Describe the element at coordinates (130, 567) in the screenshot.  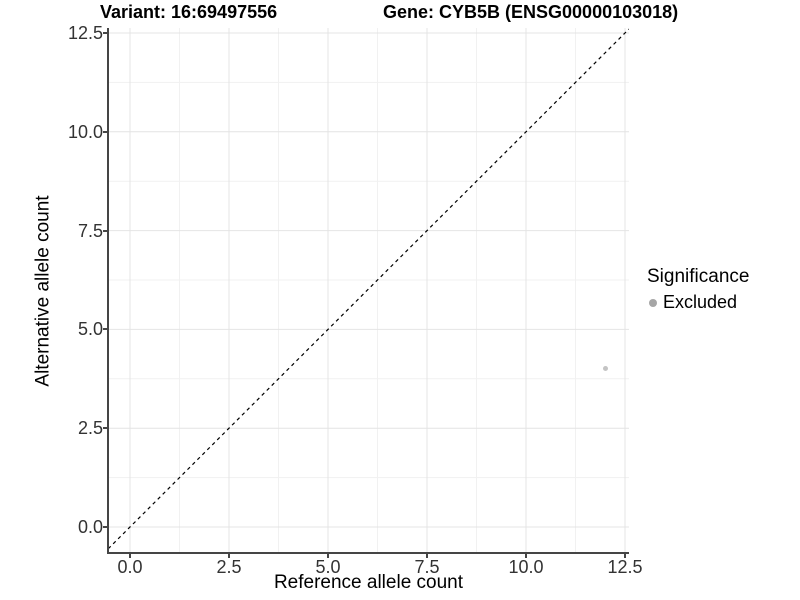
I see `x-tick-label: 0.0` at that location.